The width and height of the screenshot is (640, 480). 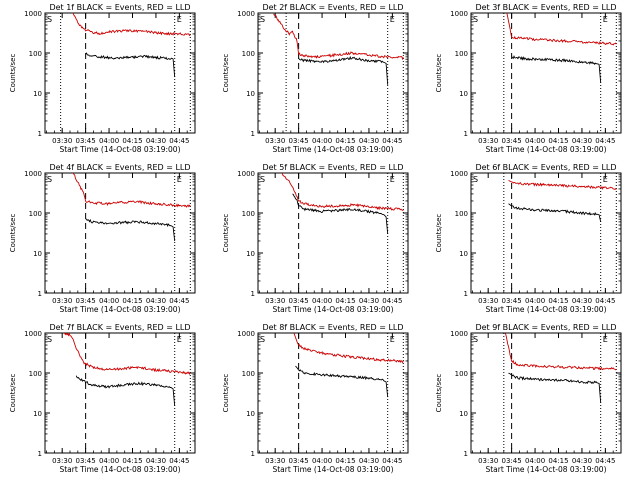 What do you see at coordinates (582, 461) in the screenshot?
I see `panel-9-xtick-label: 04:30` at bounding box center [582, 461].